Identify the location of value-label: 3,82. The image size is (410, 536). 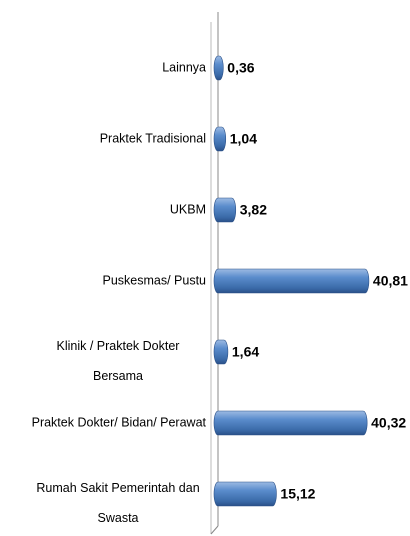
(253, 210).